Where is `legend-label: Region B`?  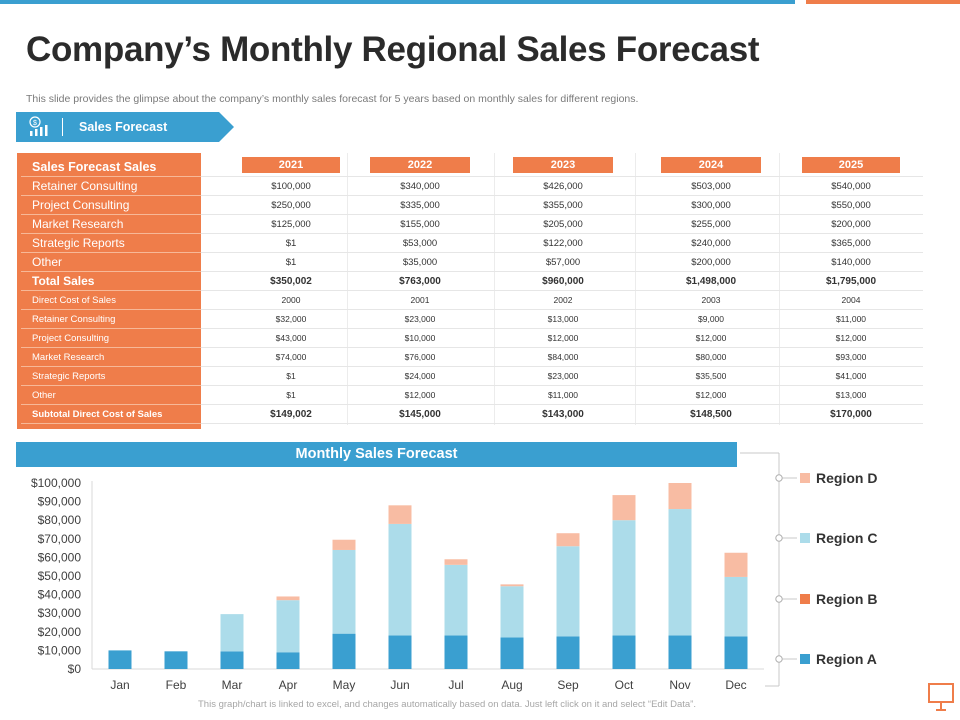
legend-label: Region B is located at coordinates (846, 599).